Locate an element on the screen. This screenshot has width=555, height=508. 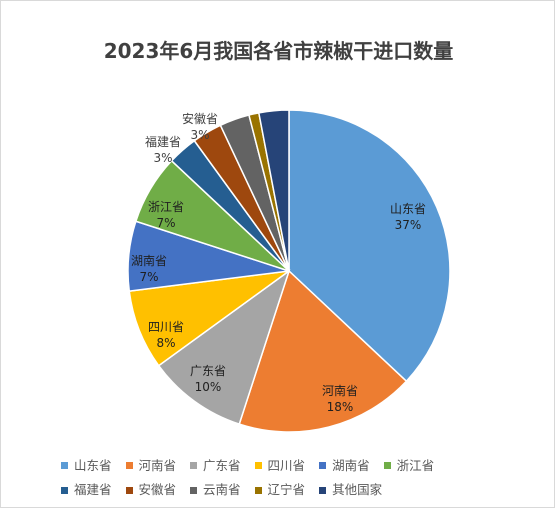
legend-label: 安徽省 is located at coordinates (157, 489).